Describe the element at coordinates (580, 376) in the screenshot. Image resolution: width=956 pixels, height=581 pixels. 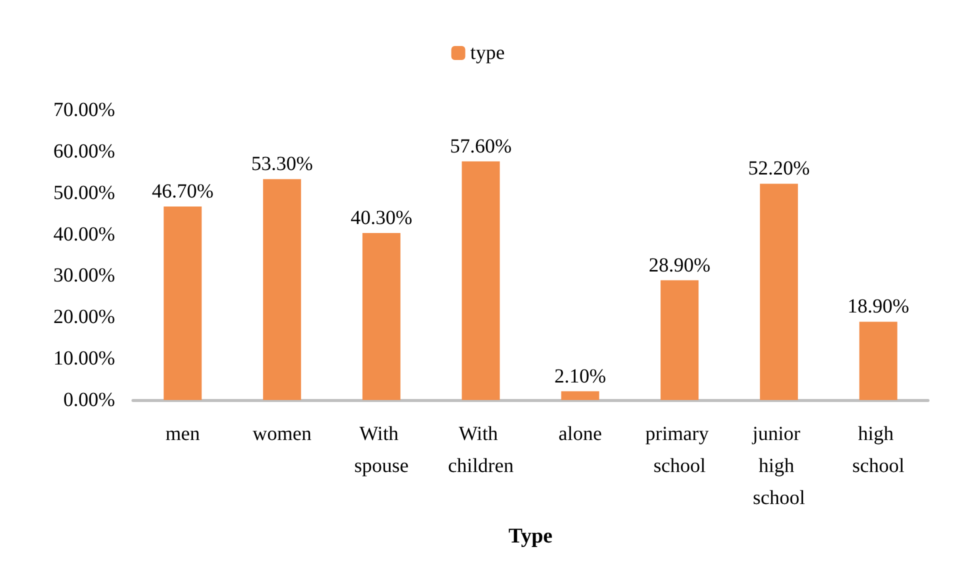
I see `data-label: 2.10%` at that location.